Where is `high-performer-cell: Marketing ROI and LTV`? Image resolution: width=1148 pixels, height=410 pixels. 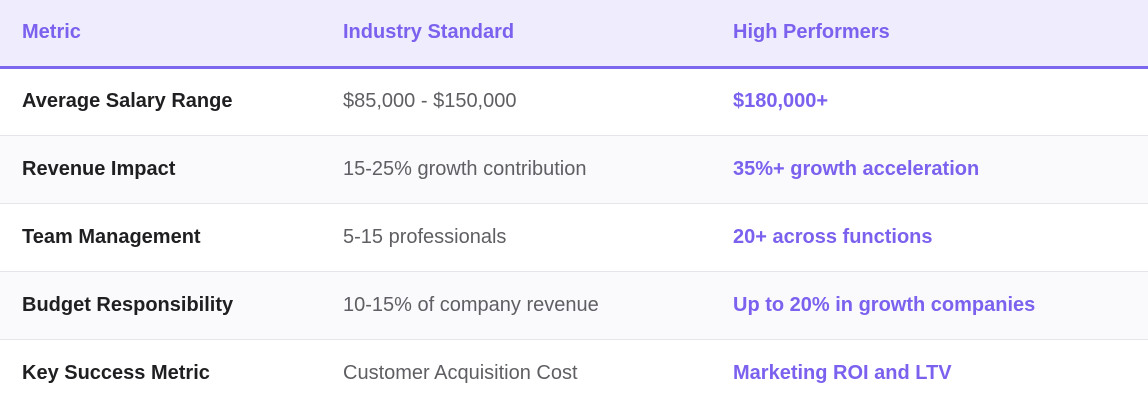 high-performer-cell: Marketing ROI and LTV is located at coordinates (842, 372).